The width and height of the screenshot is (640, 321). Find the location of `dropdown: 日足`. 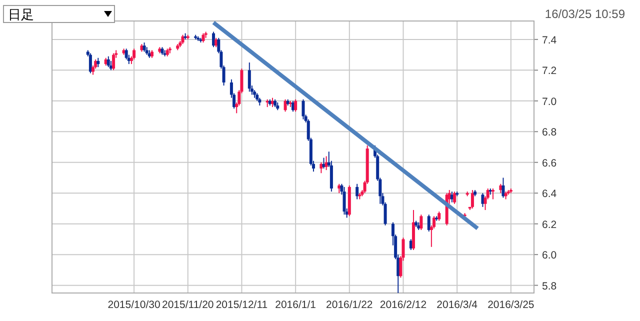

dropdown: 日足 is located at coordinates (59, 14).